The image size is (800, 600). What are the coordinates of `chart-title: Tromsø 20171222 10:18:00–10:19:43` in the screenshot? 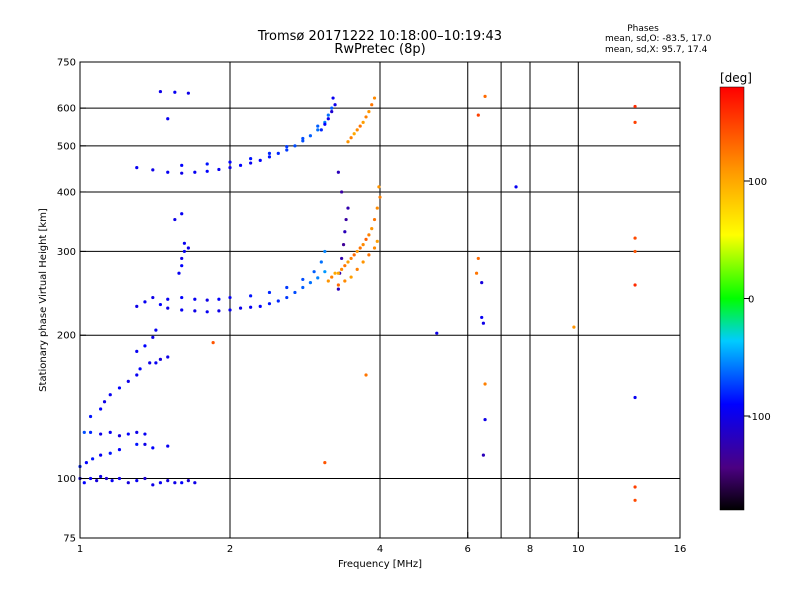 It's located at (379, 36).